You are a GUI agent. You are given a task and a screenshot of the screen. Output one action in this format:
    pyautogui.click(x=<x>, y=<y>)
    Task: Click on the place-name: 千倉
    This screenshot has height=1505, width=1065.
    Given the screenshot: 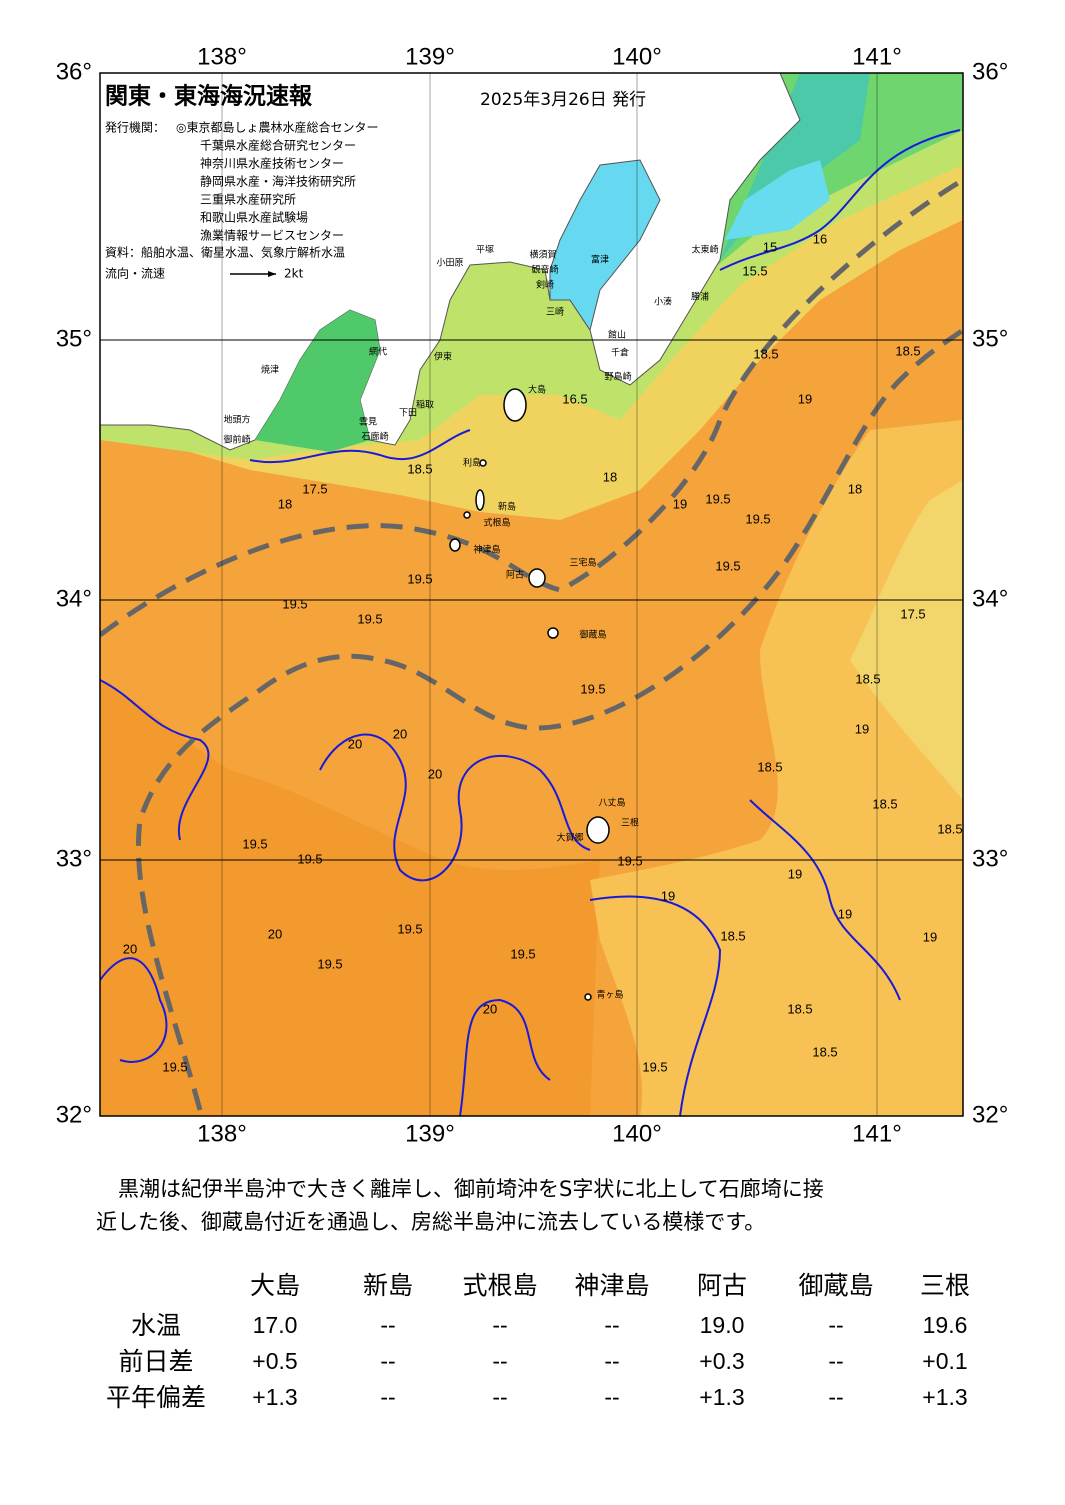 What is the action you would take?
    pyautogui.click(x=620, y=353)
    